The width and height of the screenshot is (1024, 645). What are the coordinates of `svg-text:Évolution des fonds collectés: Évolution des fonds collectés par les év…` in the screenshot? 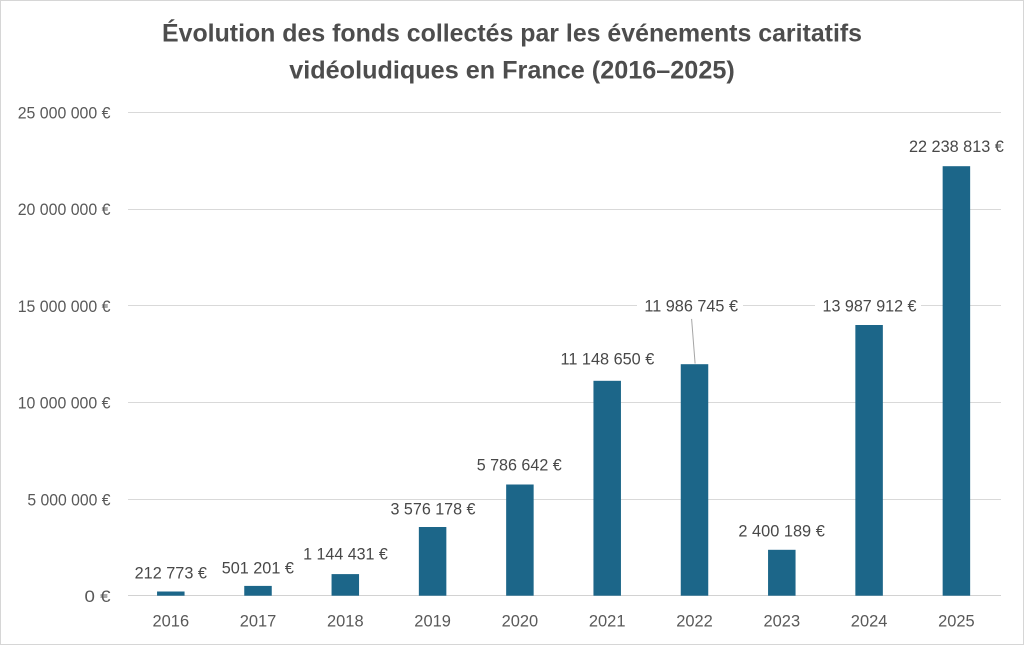 It's located at (512, 32).